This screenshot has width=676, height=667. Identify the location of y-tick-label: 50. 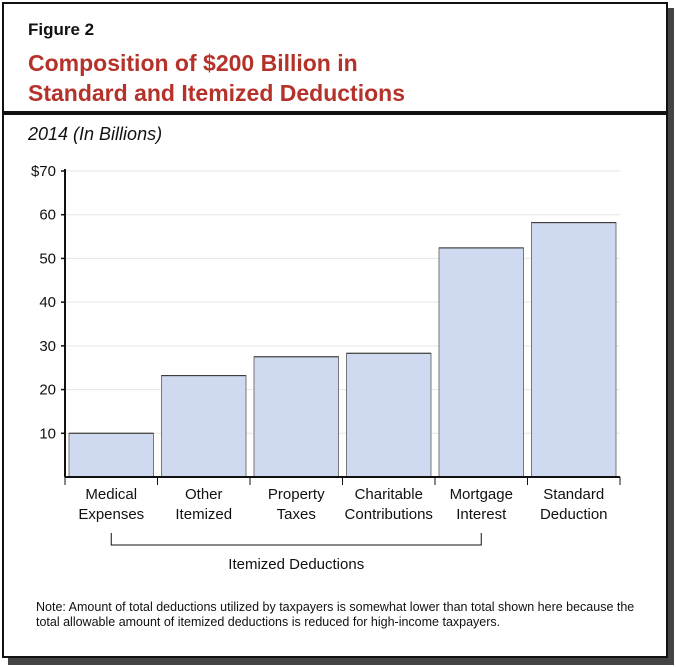
(47, 258).